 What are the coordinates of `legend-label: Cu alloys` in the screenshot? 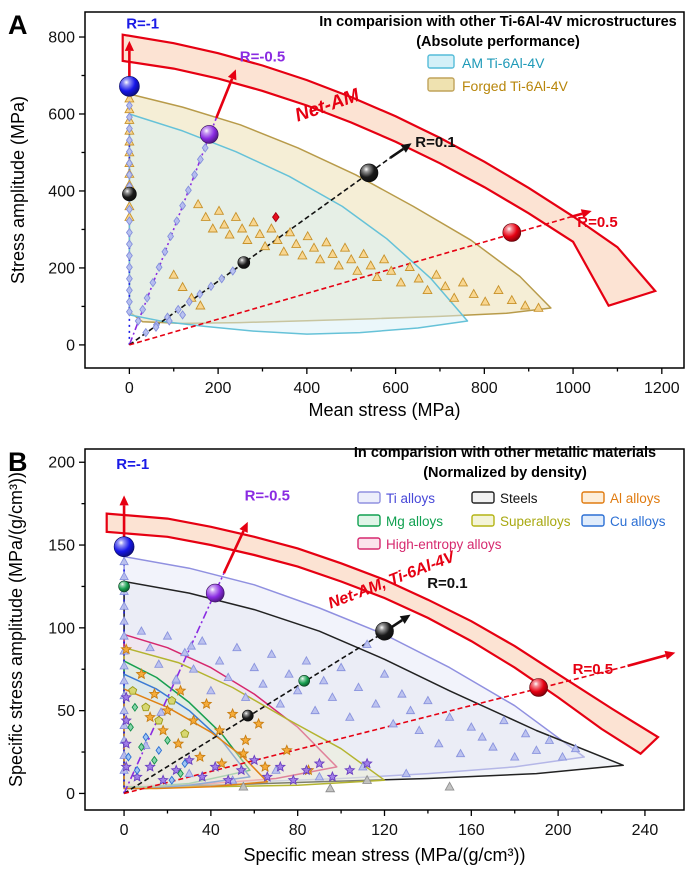 It's located at (638, 521).